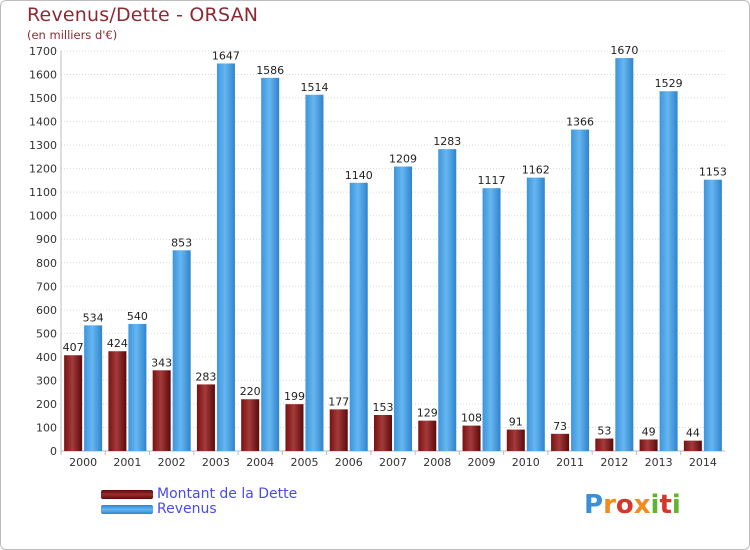 The height and width of the screenshot is (550, 750). What do you see at coordinates (713, 172) in the screenshot?
I see `data-label-revenus: 1153` at bounding box center [713, 172].